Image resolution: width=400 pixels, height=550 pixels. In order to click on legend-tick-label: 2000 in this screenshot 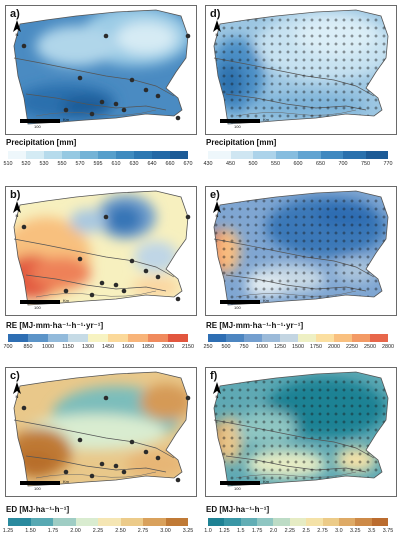, I will do `click(334, 347)`.